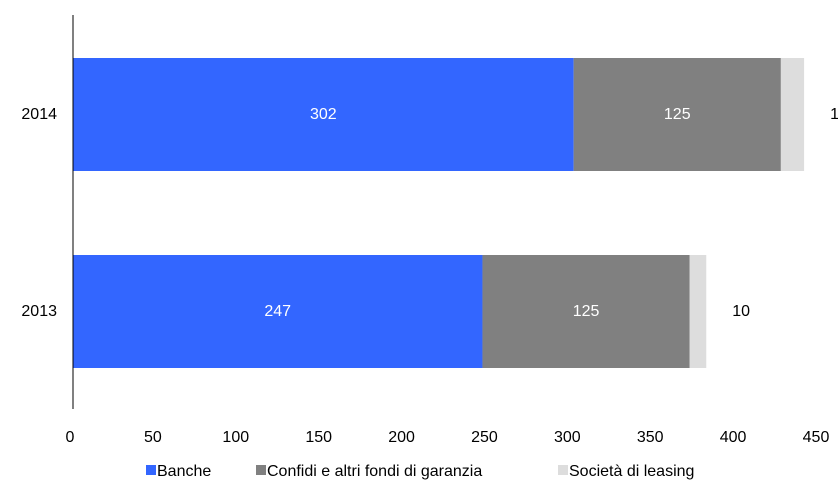 The image size is (838, 484). I want to click on x-axis-tick-labels: 0 50 100 150 200 250 300 350 400 450, so click(448, 437).